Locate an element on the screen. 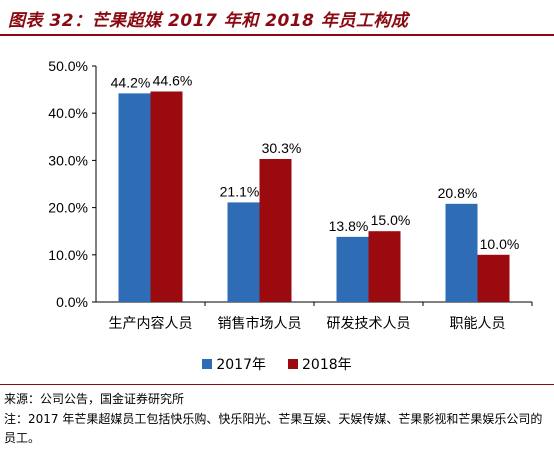  data-label: 44.2% is located at coordinates (131, 82).